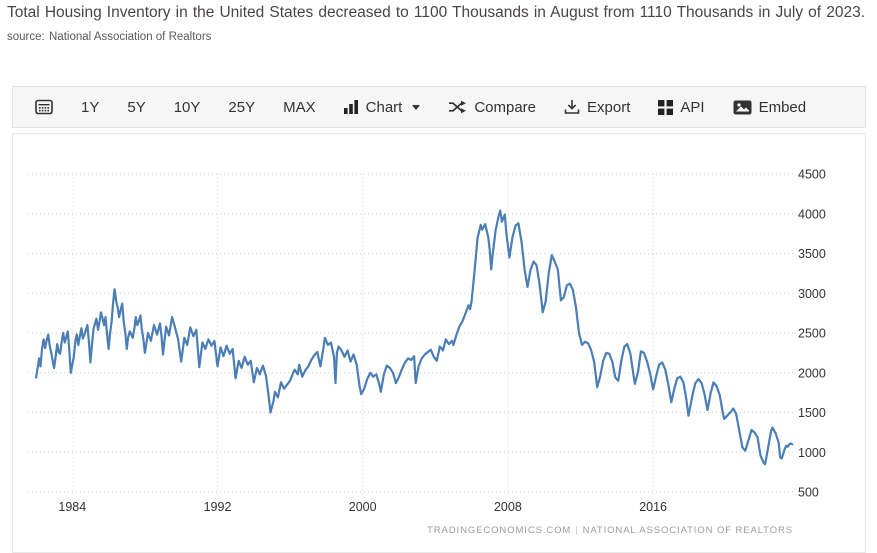  I want to click on calendar-icon, so click(44, 107).